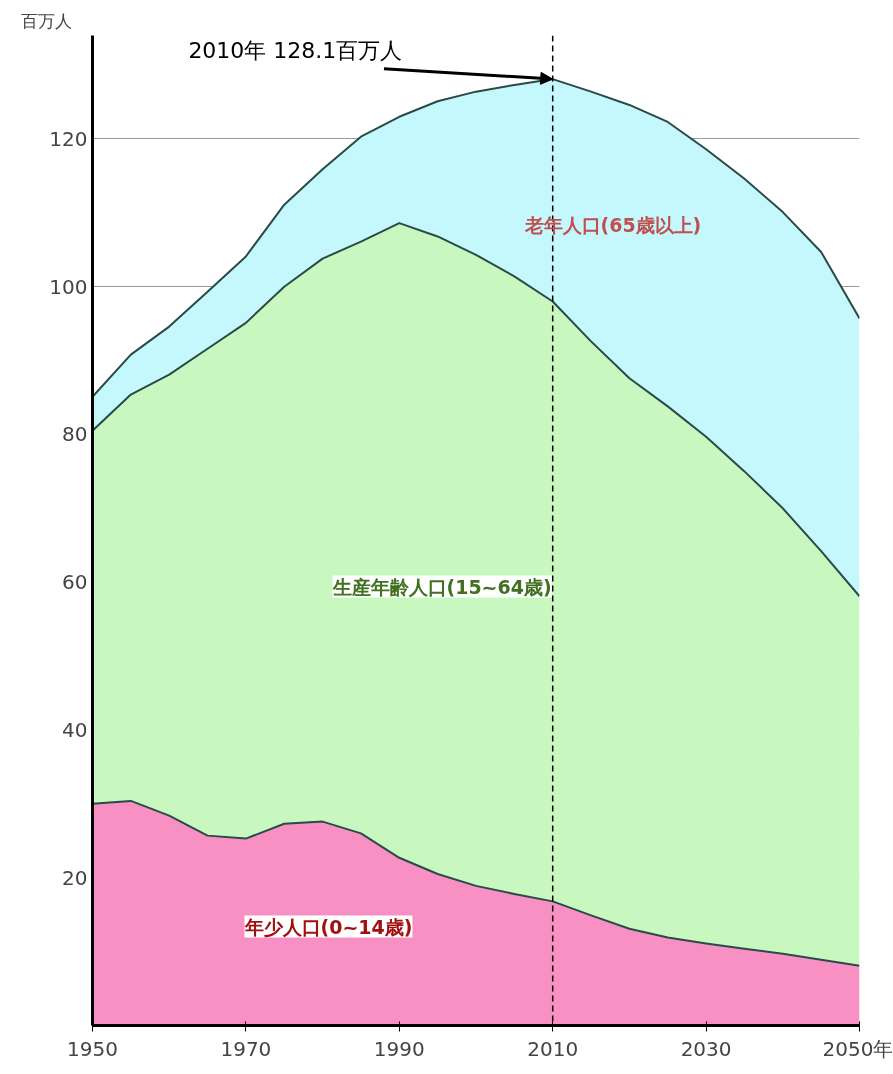  What do you see at coordinates (92, 1048) in the screenshot?
I see `x-tick-label: 1950` at bounding box center [92, 1048].